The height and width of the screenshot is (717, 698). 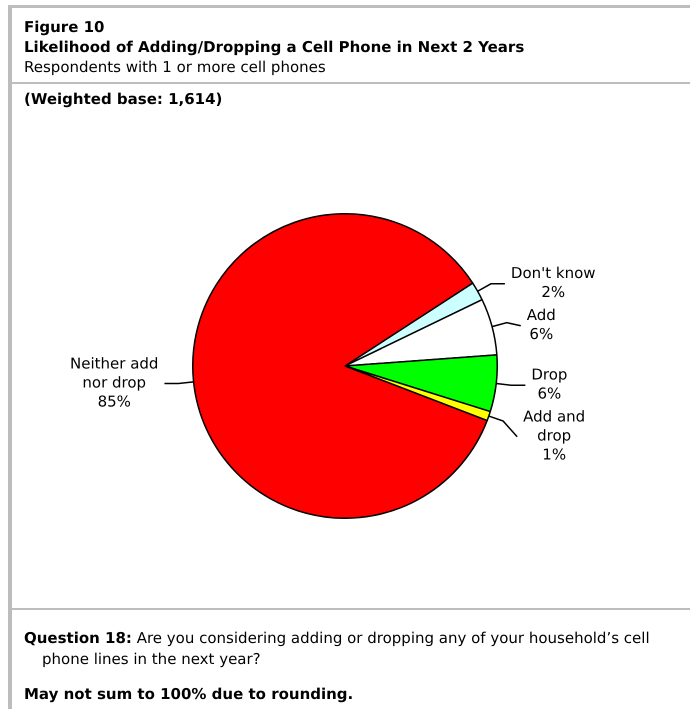 What do you see at coordinates (123, 98) in the screenshot?
I see `text: (Weighted base: 1,614)` at bounding box center [123, 98].